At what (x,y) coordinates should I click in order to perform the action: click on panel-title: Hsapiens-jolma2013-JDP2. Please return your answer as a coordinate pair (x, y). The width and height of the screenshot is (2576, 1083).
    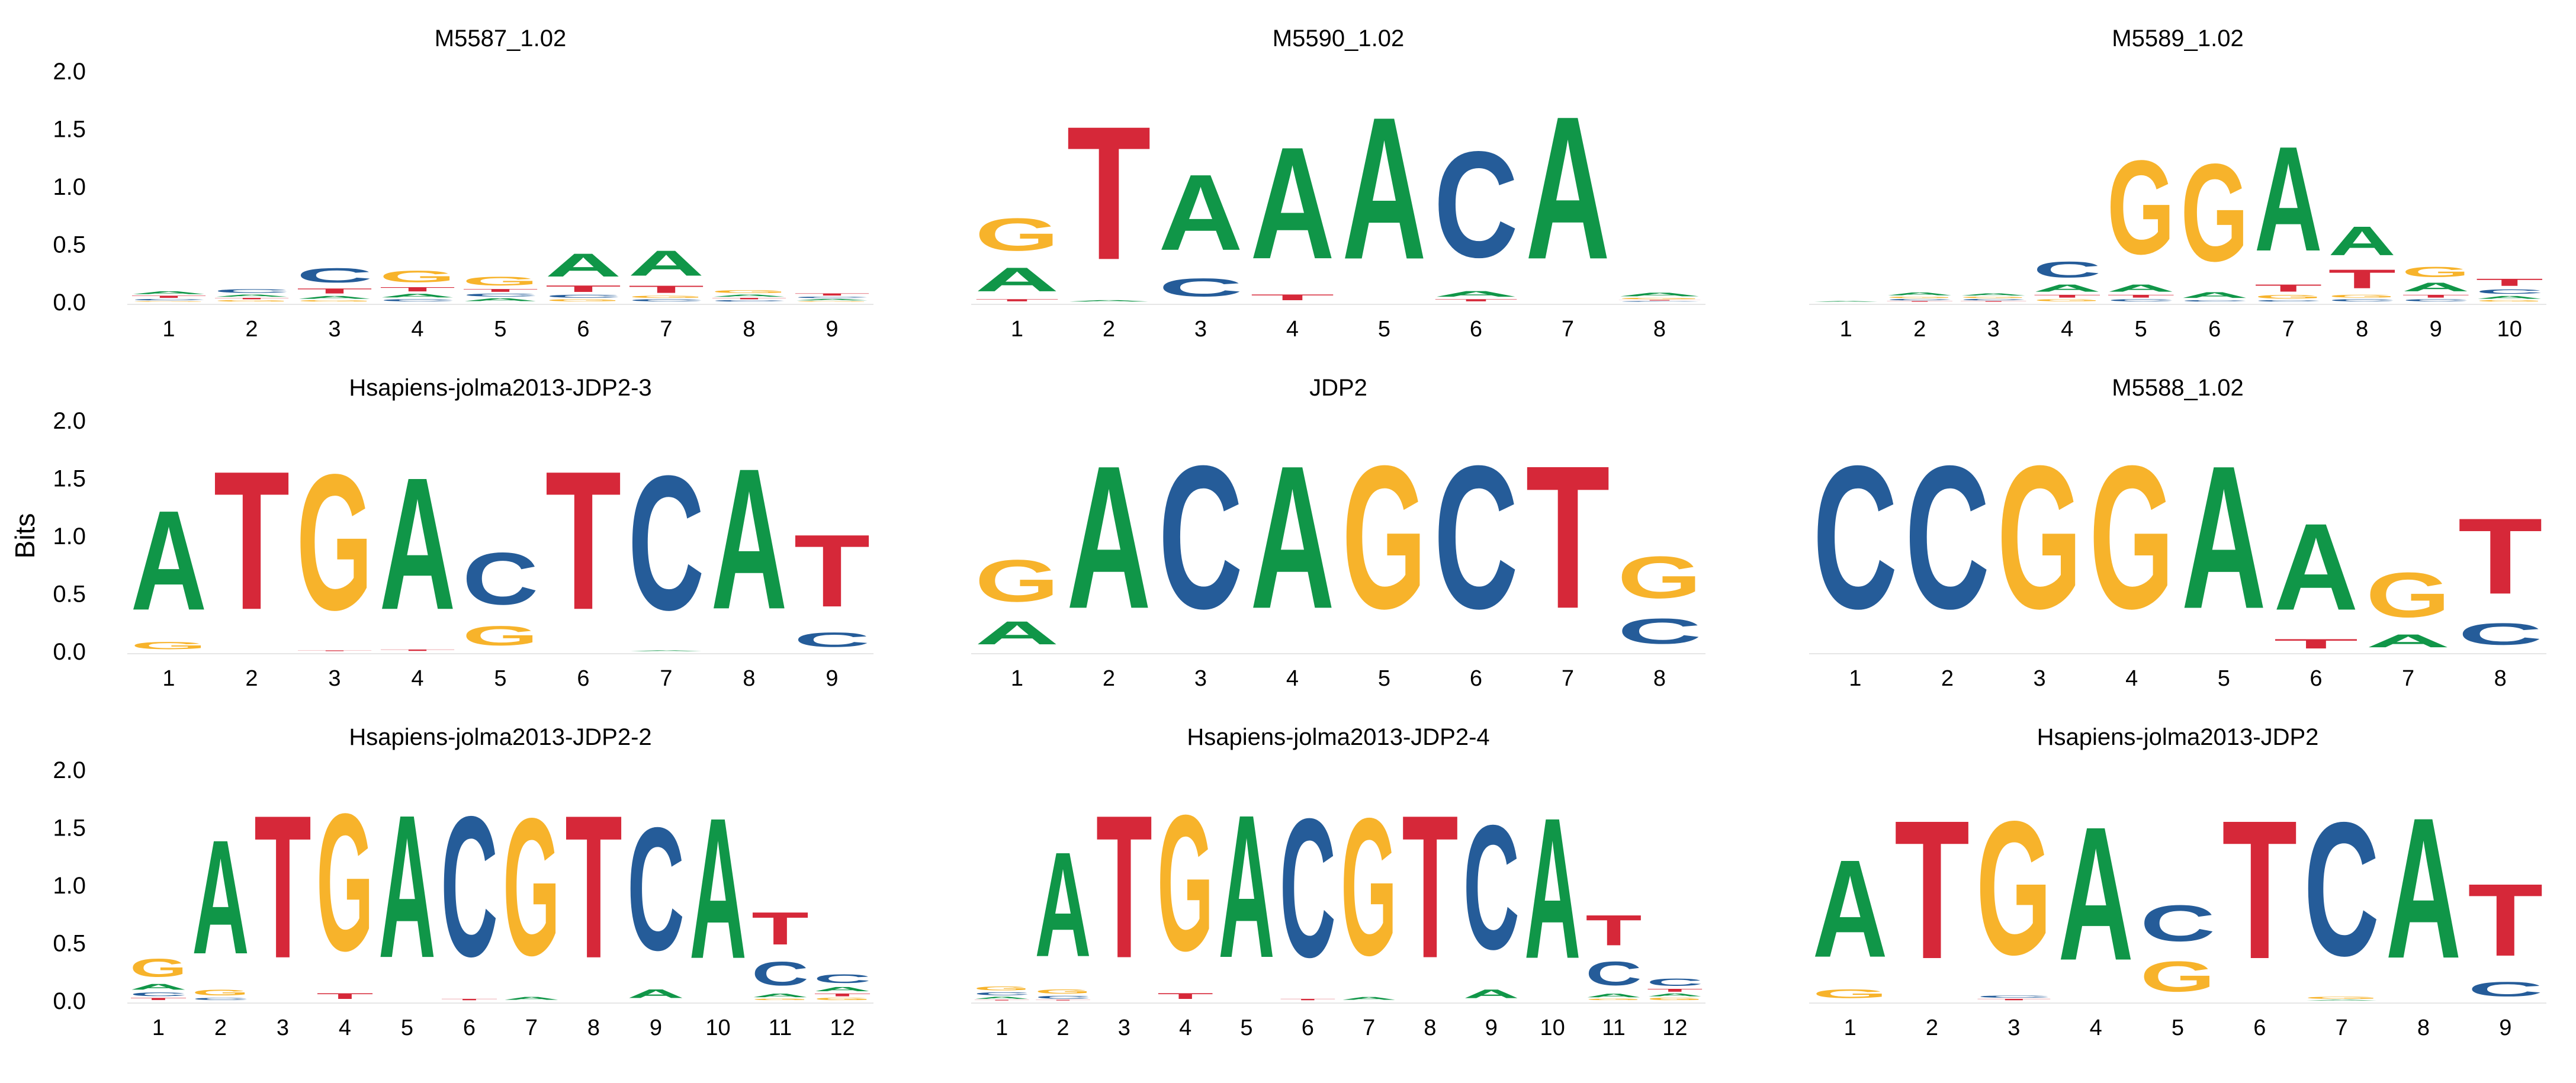
    Looking at the image, I should click on (2178, 737).